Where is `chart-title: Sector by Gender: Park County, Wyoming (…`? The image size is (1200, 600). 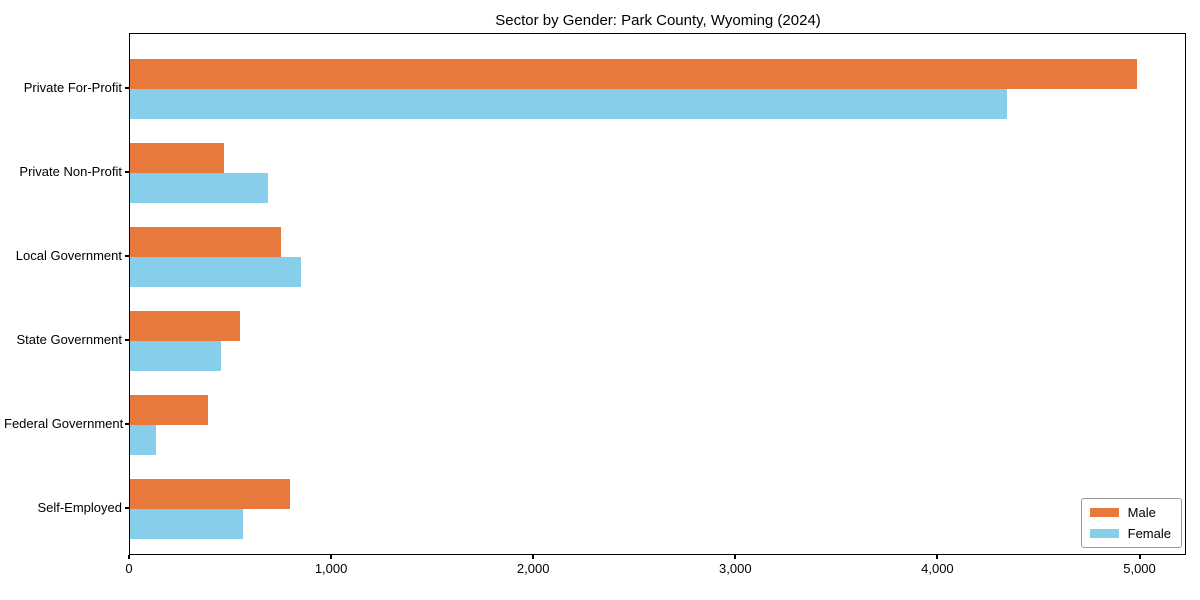 chart-title: Sector by Gender: Park County, Wyoming (… is located at coordinates (658, 20).